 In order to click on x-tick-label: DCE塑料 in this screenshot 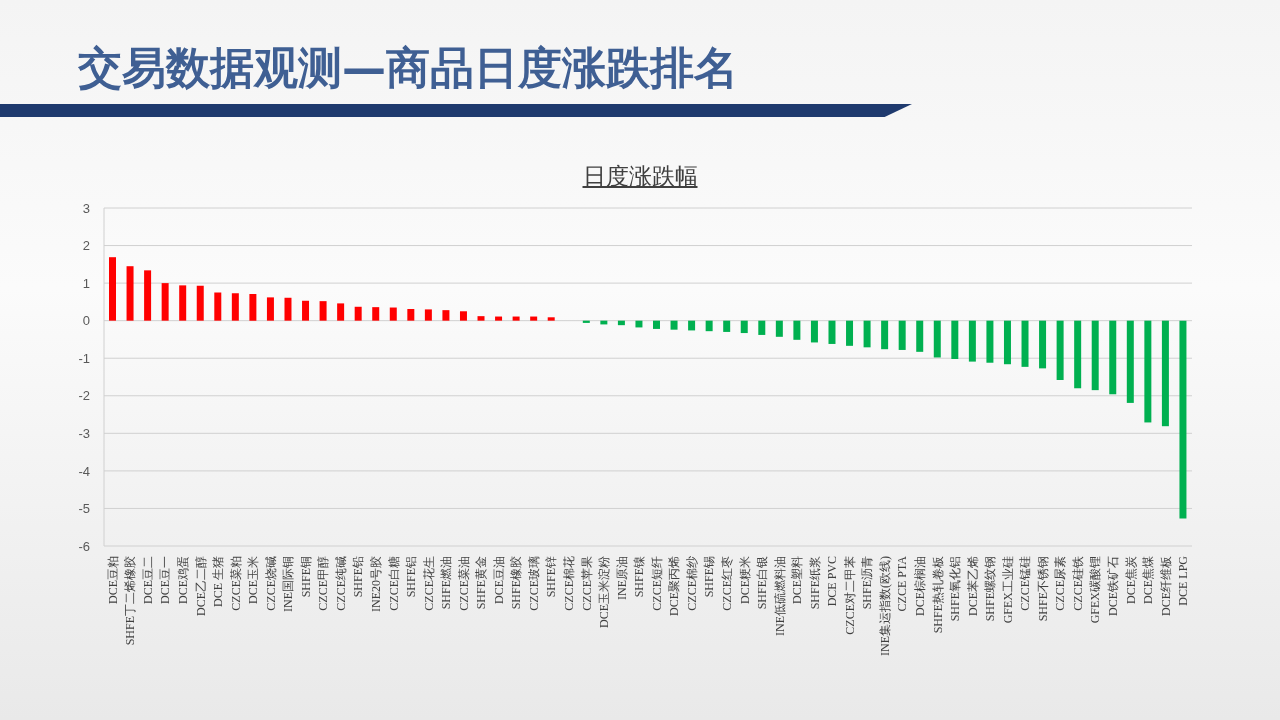, I will do `click(797, 580)`.